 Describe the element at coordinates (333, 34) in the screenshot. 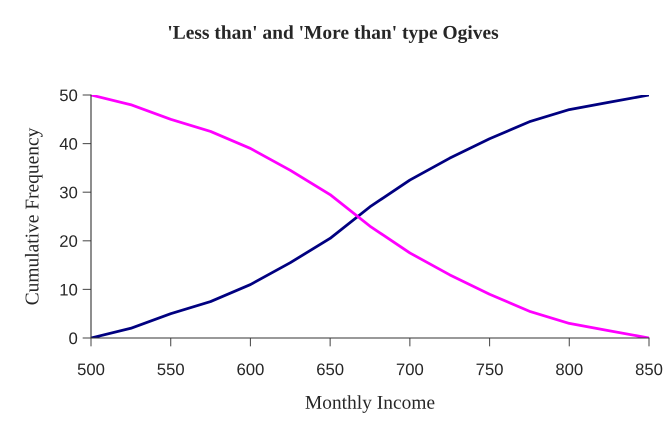

I see `chart-title: 'Less than' and 'More than' type Ogives` at that location.